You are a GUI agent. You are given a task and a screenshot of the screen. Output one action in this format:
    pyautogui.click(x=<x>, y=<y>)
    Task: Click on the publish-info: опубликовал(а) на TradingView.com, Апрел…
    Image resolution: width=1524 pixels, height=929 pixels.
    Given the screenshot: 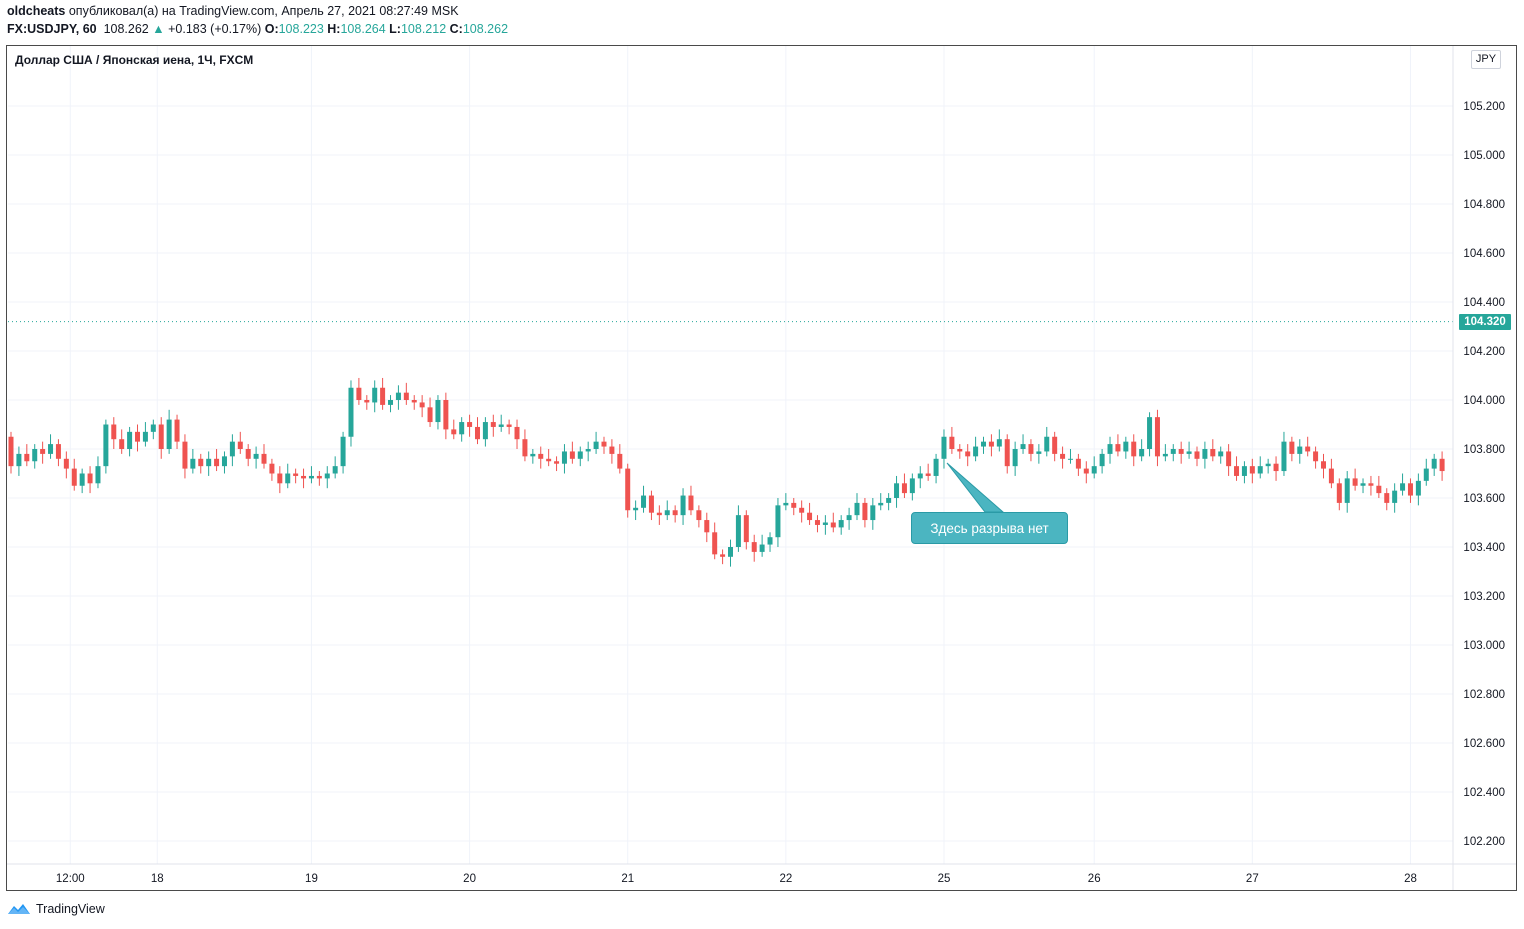 What is the action you would take?
    pyautogui.click(x=263, y=11)
    